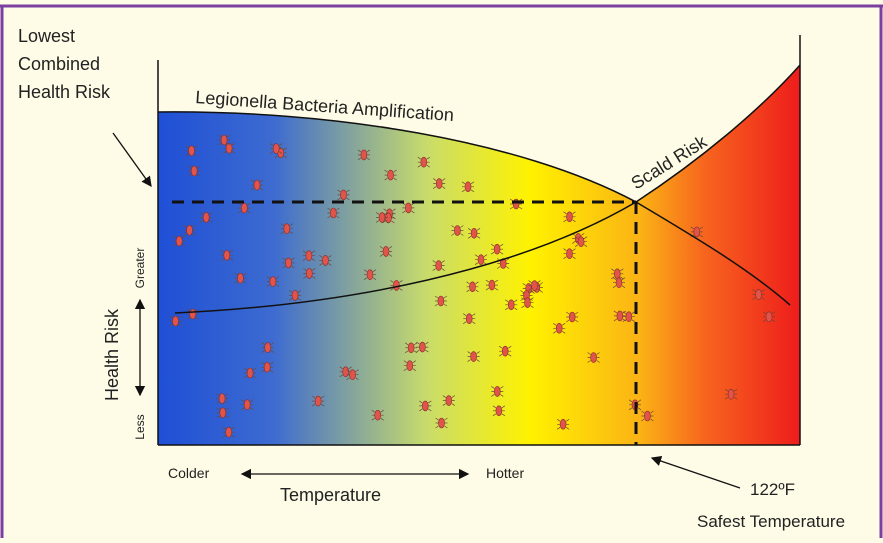 This screenshot has height=543, width=883. Describe the element at coordinates (713, 253) in the screenshot. I see `legionella-curve` at that location.